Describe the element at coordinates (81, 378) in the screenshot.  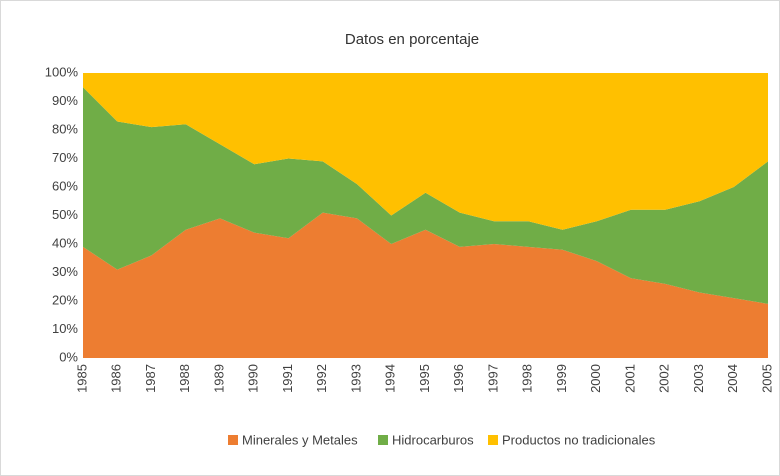
I see `x-tick-label: 1985` at that location.